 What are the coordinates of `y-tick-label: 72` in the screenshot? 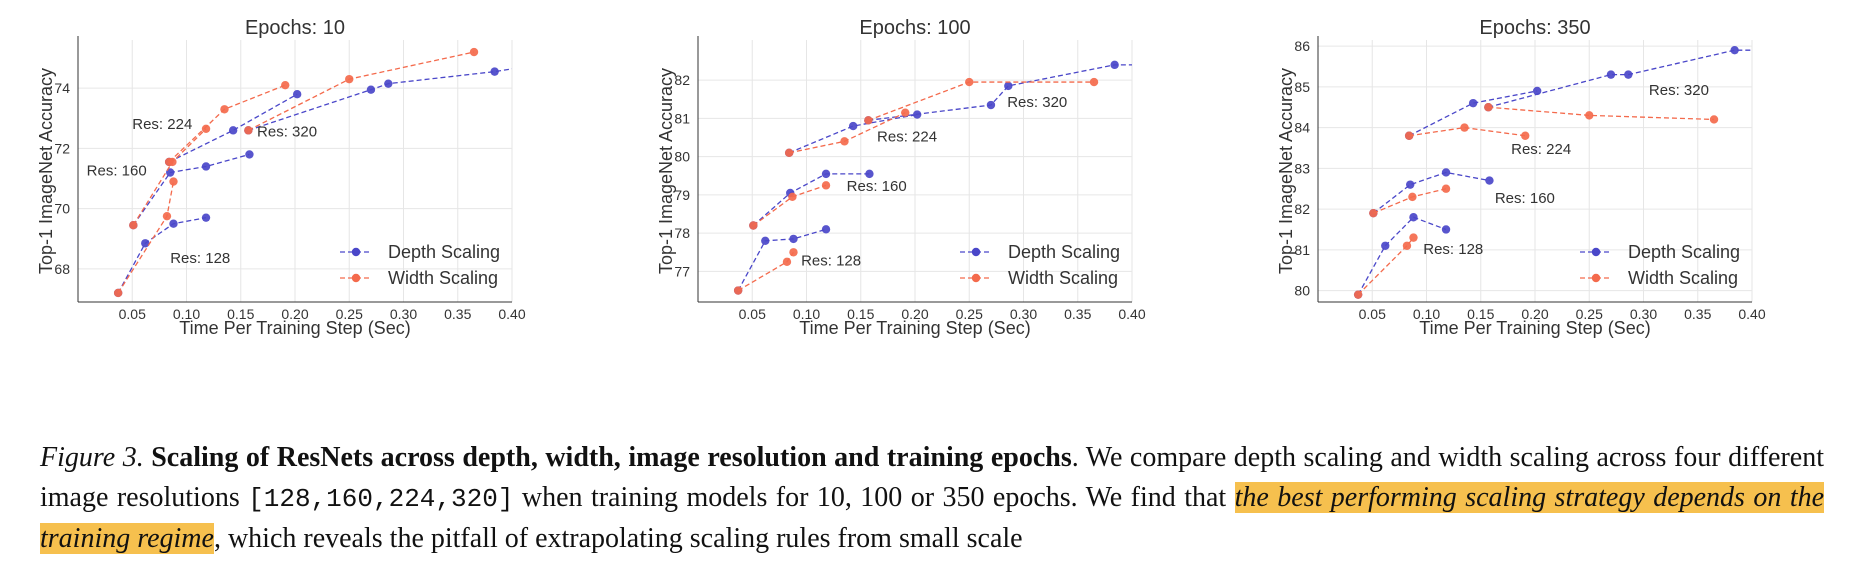 It's located at (62, 148).